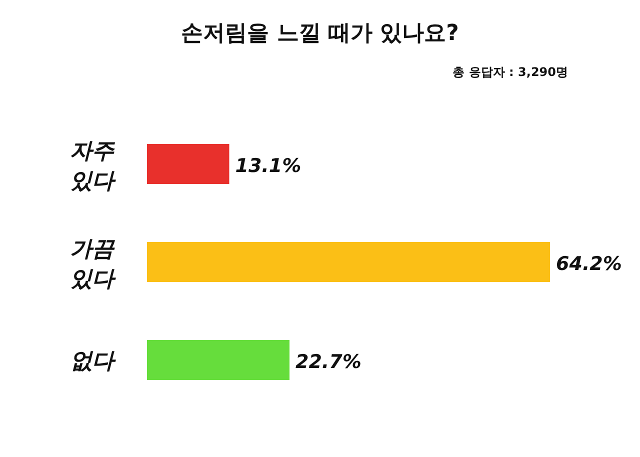  Describe the element at coordinates (510, 72) in the screenshot. I see `text: 총 응답자 : 3,290명` at that location.